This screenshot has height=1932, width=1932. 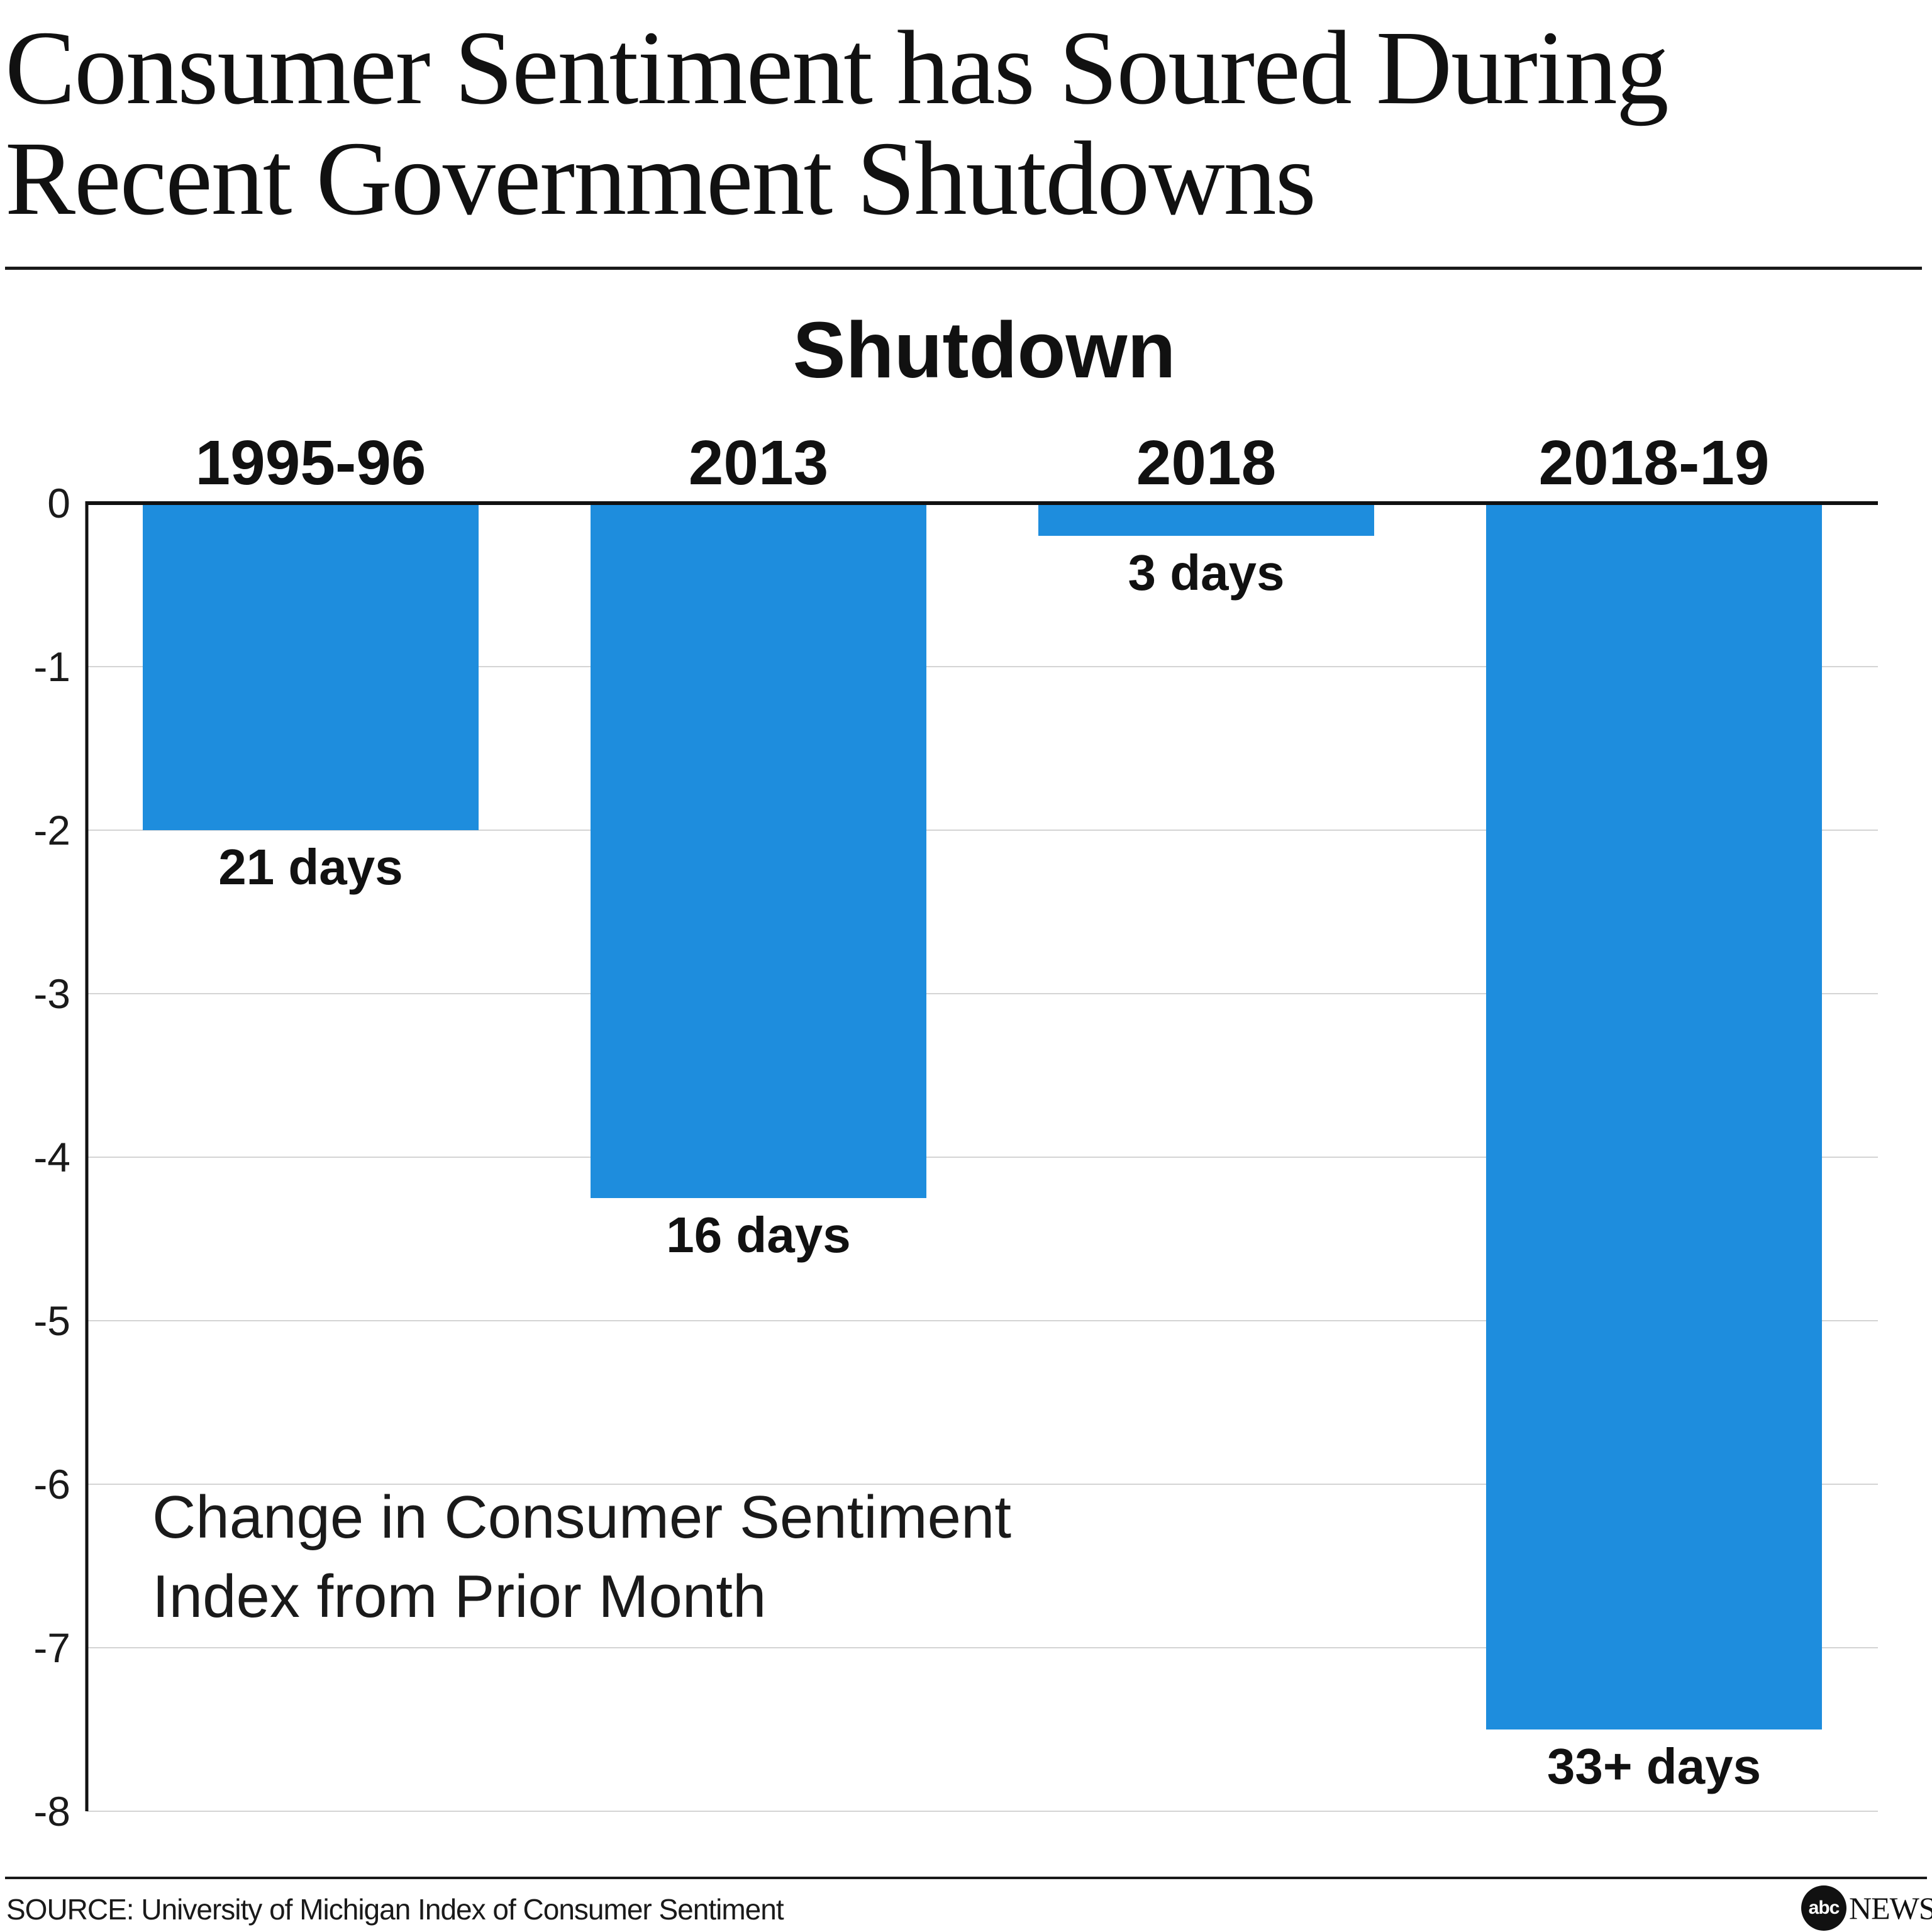 I want to click on y-tick-label: -7, so click(x=51, y=1647).